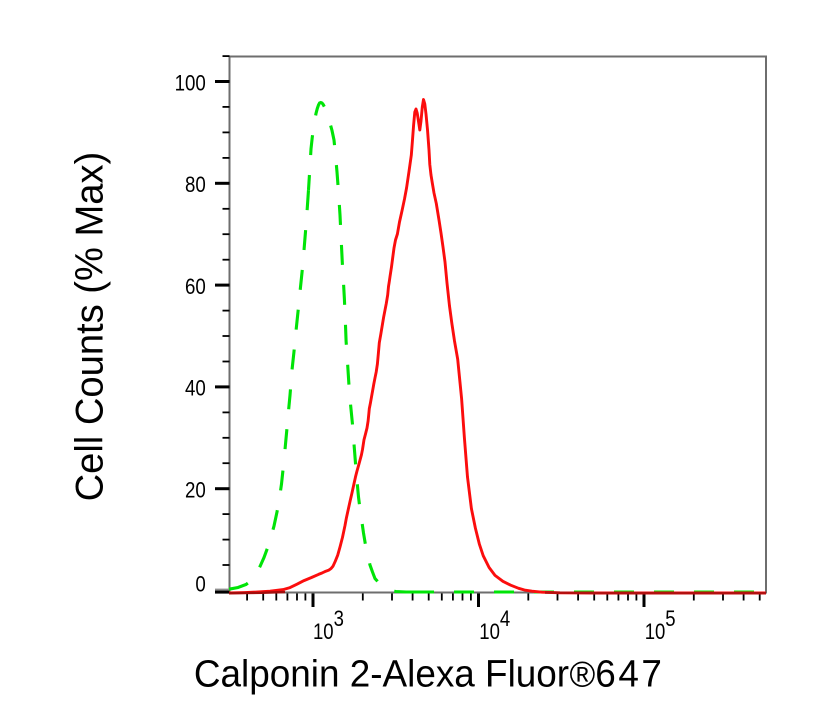  What do you see at coordinates (195, 186) in the screenshot?
I see `svg-text: 80` at bounding box center [195, 186].